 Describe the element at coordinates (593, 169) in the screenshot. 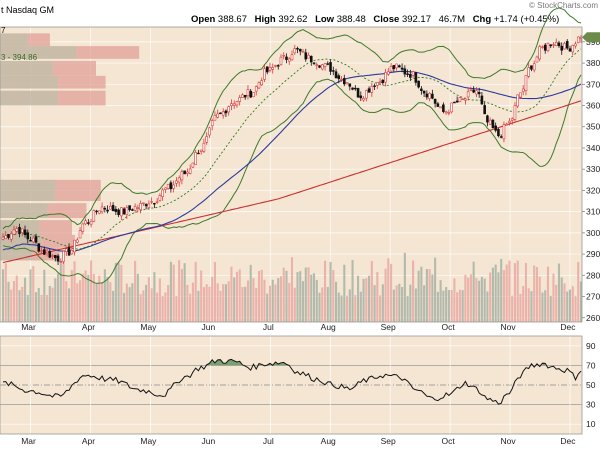

I see `price-tick-label: 330` at that location.